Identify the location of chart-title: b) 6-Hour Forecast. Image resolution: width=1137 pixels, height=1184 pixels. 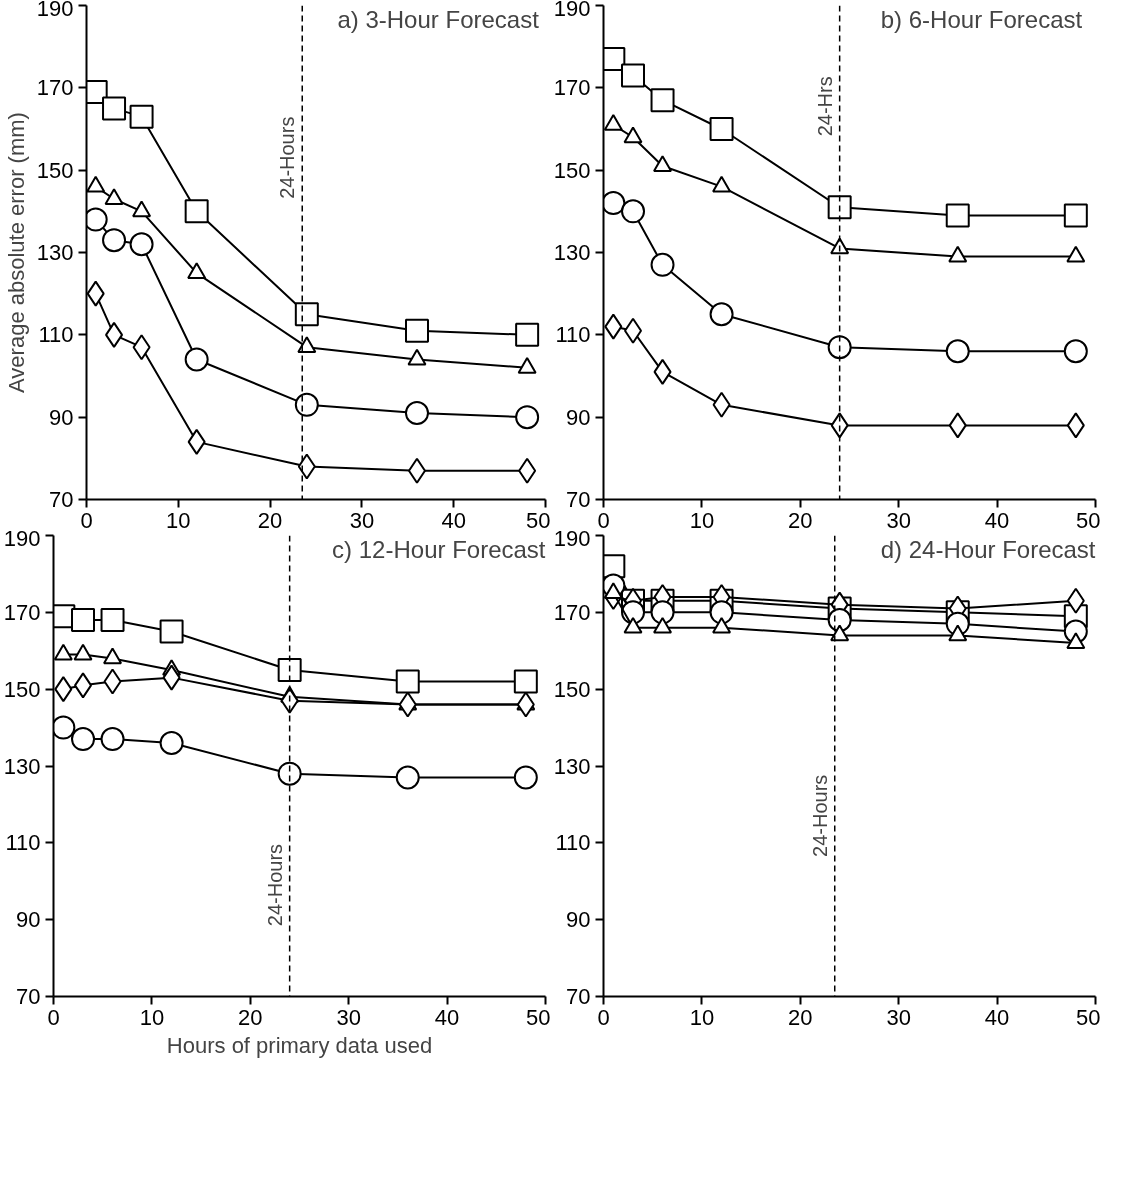
(981, 19).